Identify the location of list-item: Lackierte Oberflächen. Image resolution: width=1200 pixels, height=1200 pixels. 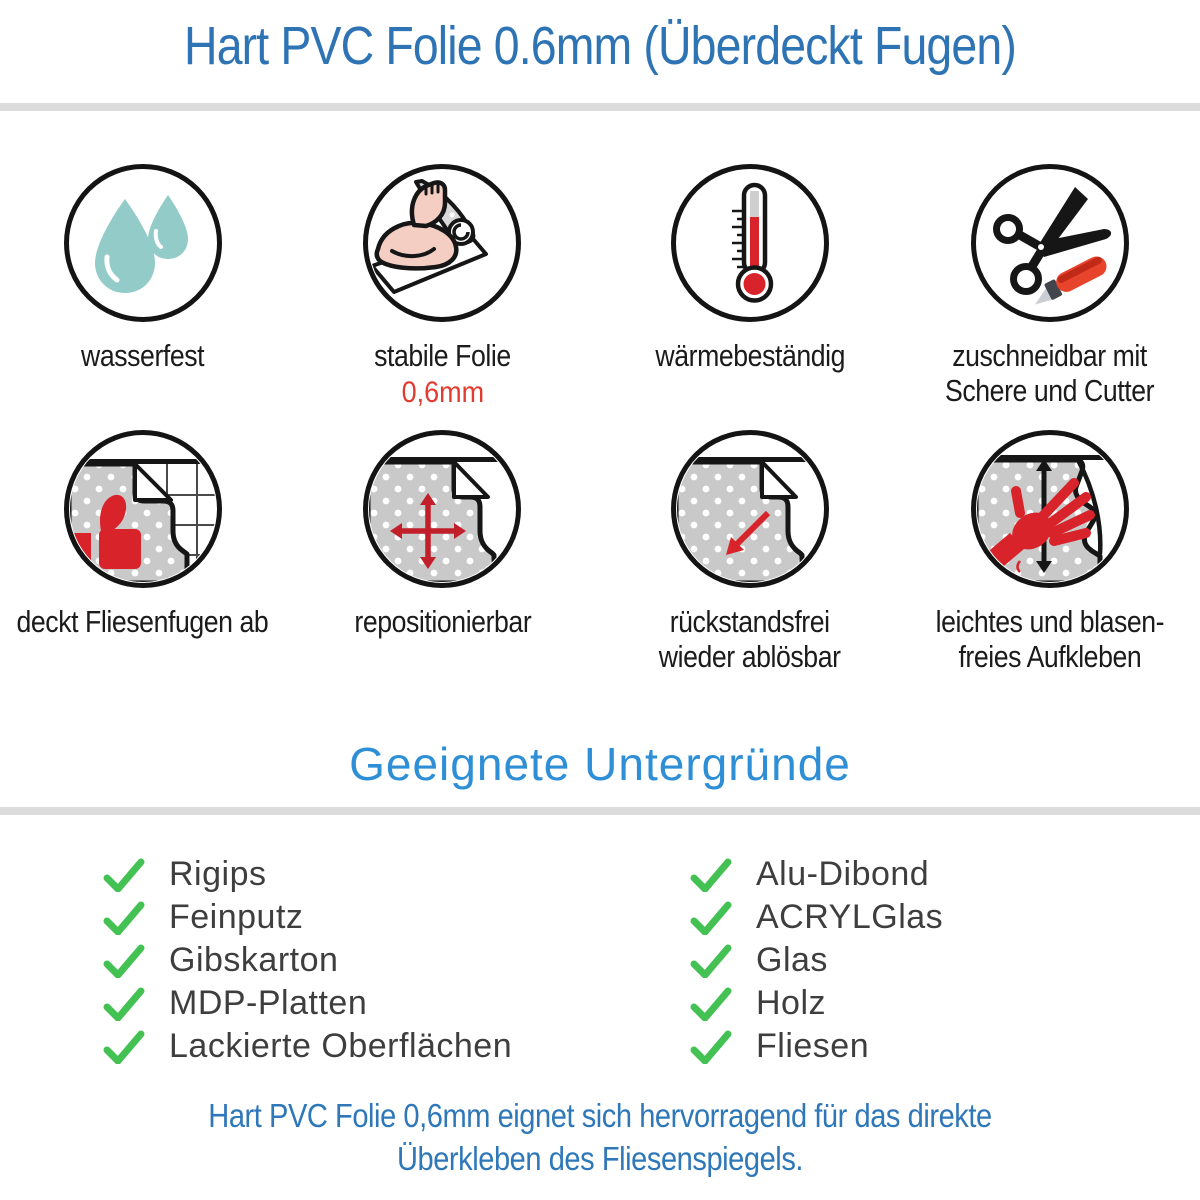
(307, 1046).